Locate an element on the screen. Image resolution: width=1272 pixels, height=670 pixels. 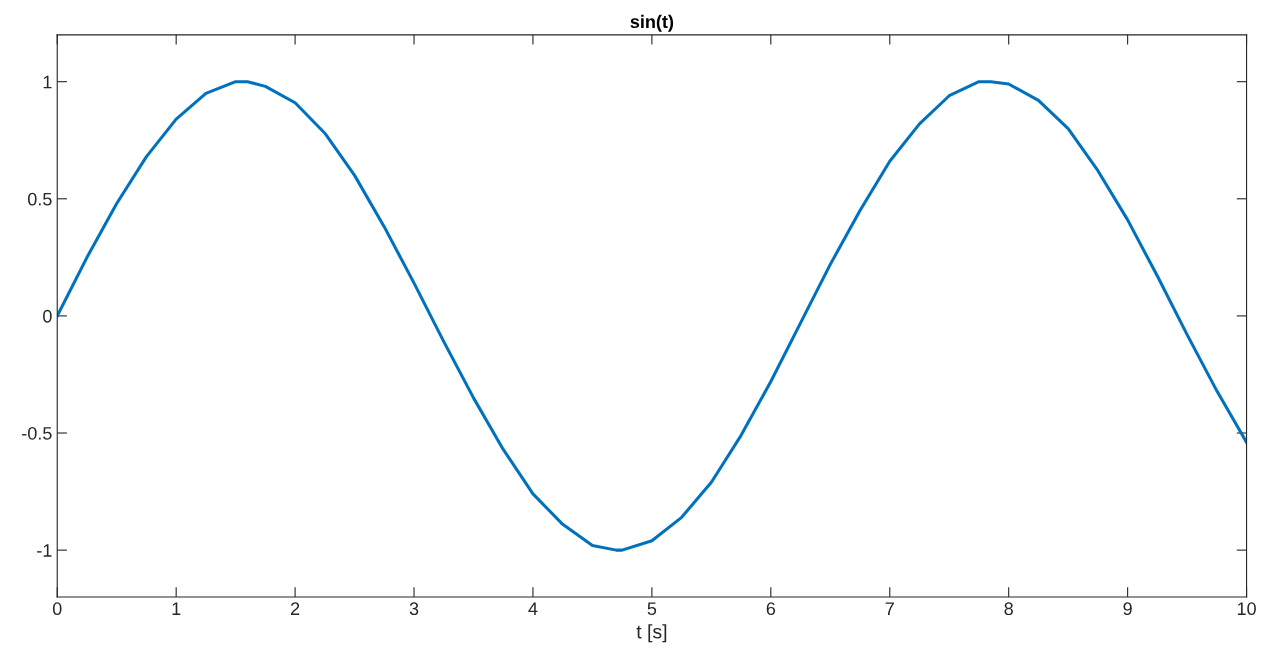
x-tick-label: 10 is located at coordinates (1246, 609).